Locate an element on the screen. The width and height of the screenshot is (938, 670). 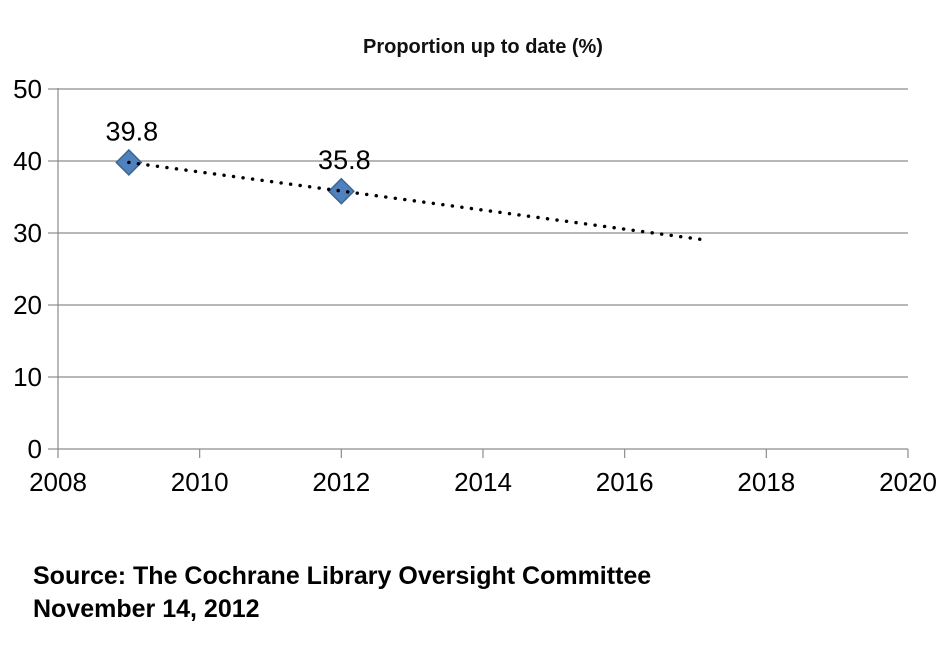
y-axis-tick-label: 20 is located at coordinates (27, 305).